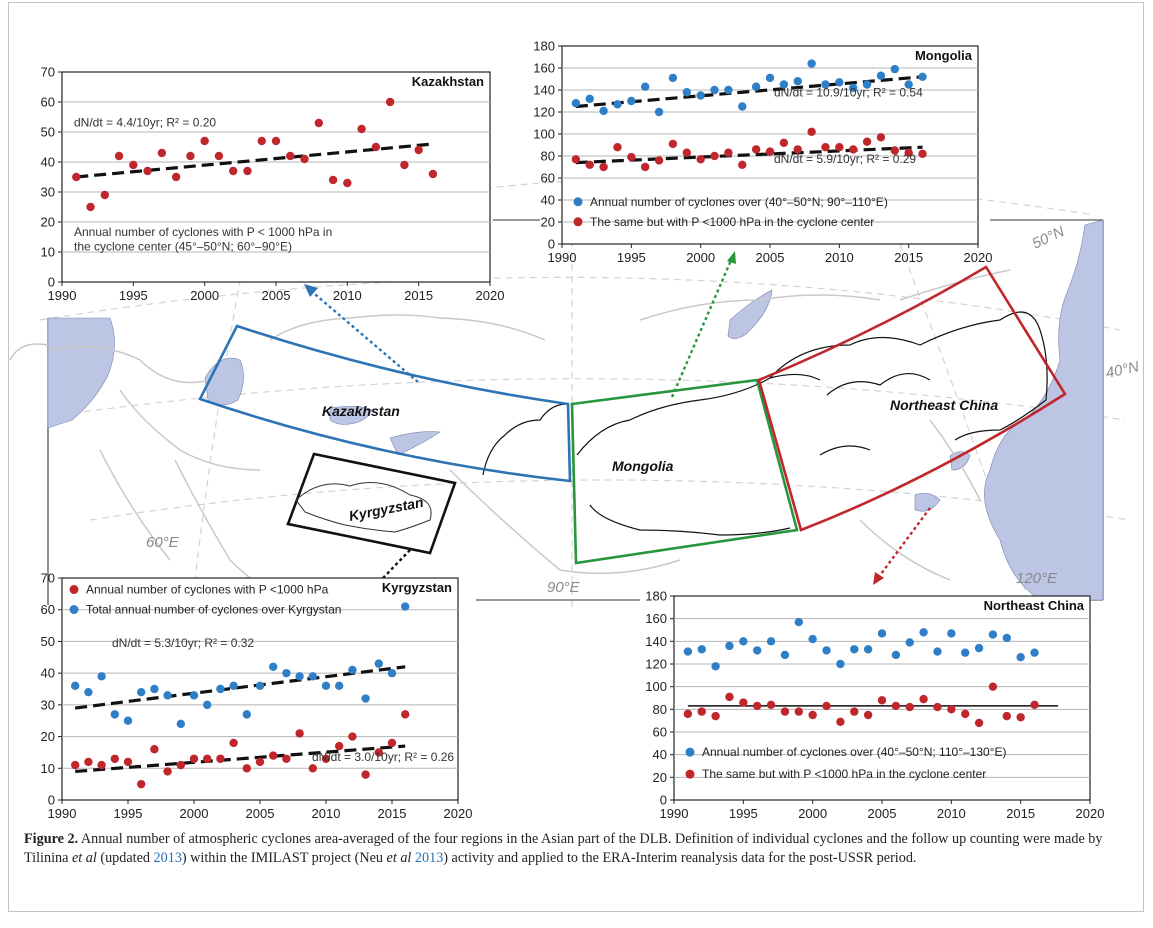  Describe the element at coordinates (392, 813) in the screenshot. I see `kyrgyzstan-xtick-label: 2015` at that location.